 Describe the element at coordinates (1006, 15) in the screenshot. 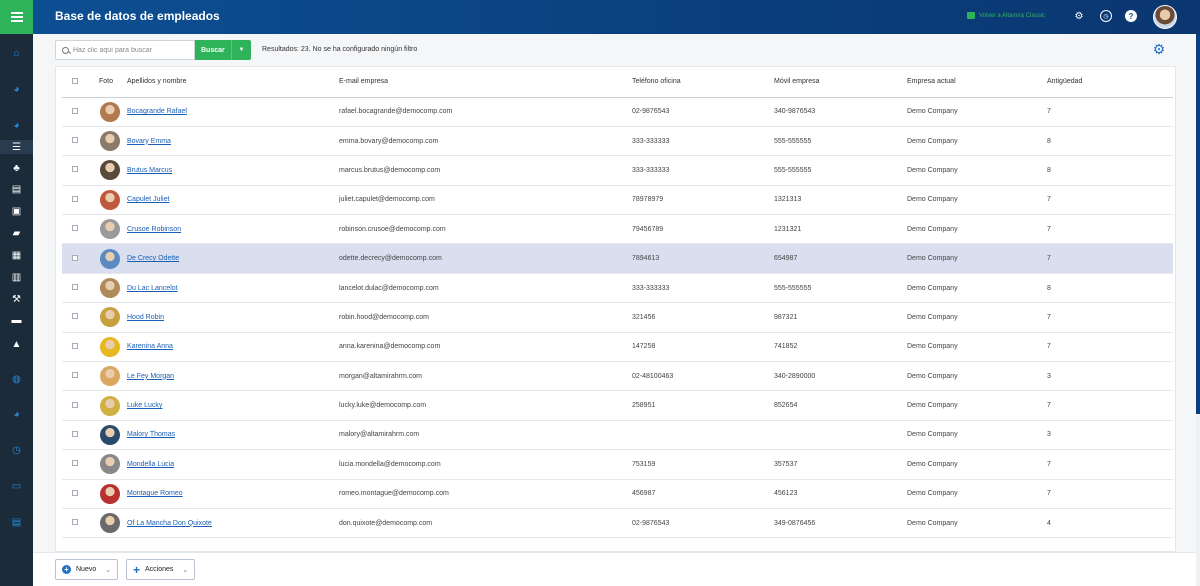

I see `classic-link: Volver a Altamira Classic` at that location.